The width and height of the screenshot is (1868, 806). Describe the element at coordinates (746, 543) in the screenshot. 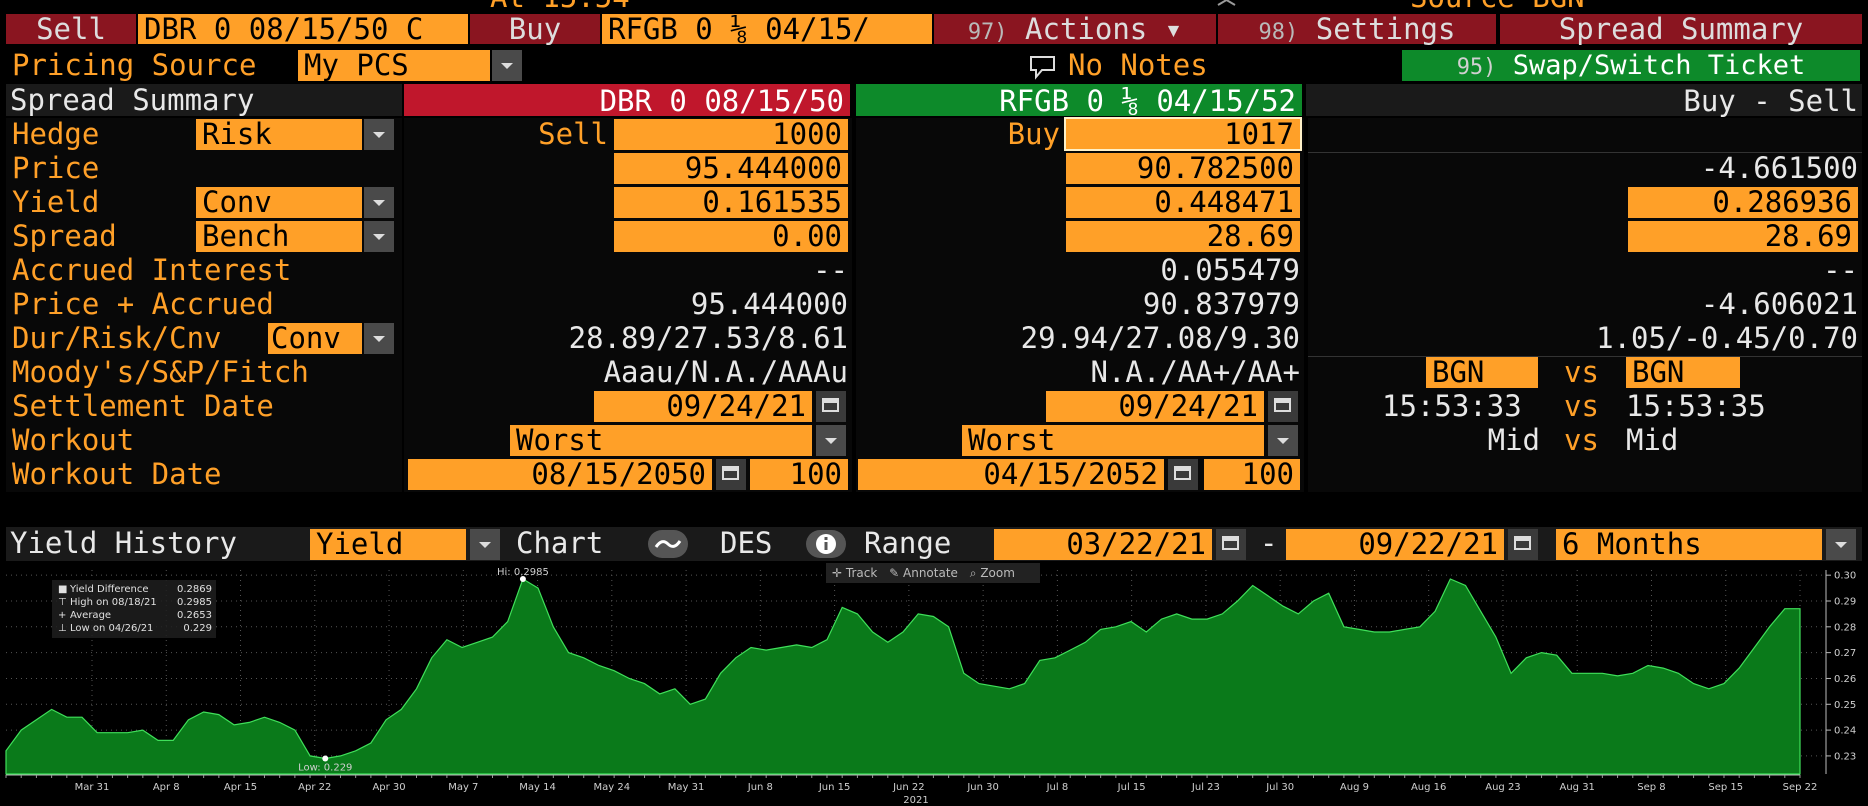

I see `des-label: DES` at that location.